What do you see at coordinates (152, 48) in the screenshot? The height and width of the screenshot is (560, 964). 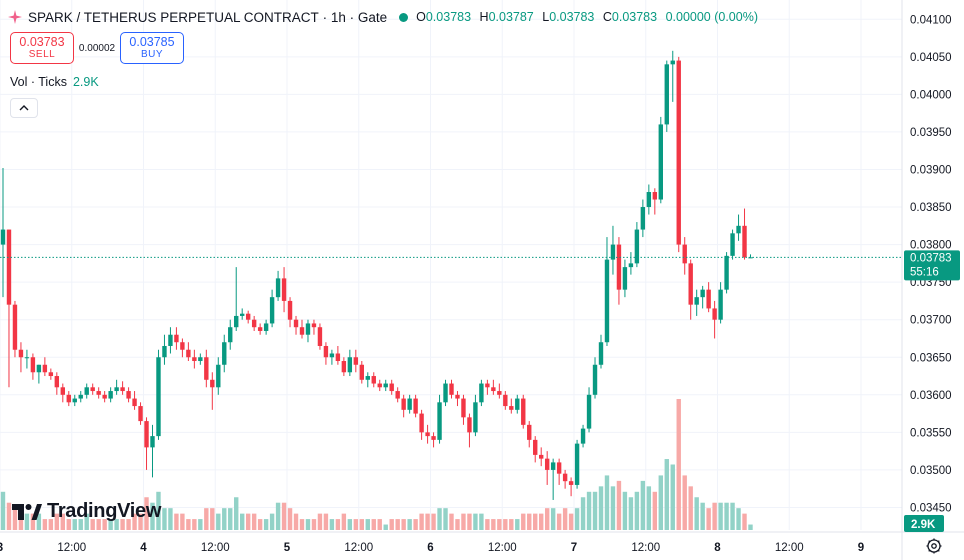 I see `buy-button: 0.03785 BUY` at bounding box center [152, 48].